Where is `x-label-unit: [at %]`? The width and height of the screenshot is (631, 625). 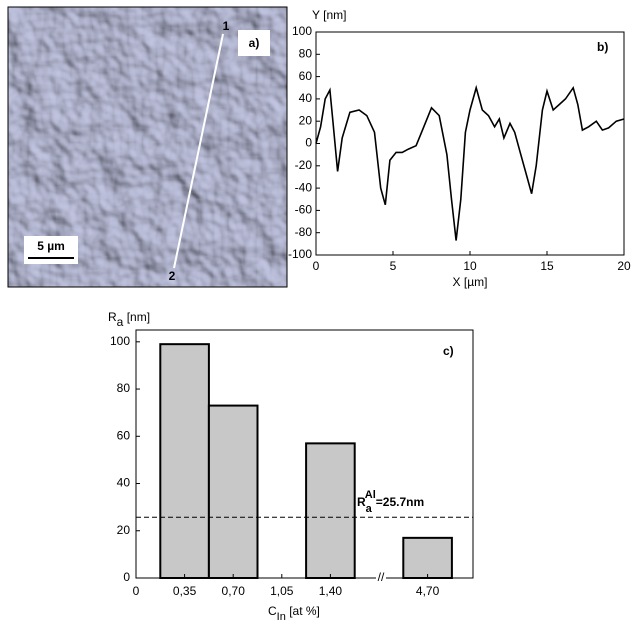 x-label-unit: [at %] is located at coordinates (303, 611).